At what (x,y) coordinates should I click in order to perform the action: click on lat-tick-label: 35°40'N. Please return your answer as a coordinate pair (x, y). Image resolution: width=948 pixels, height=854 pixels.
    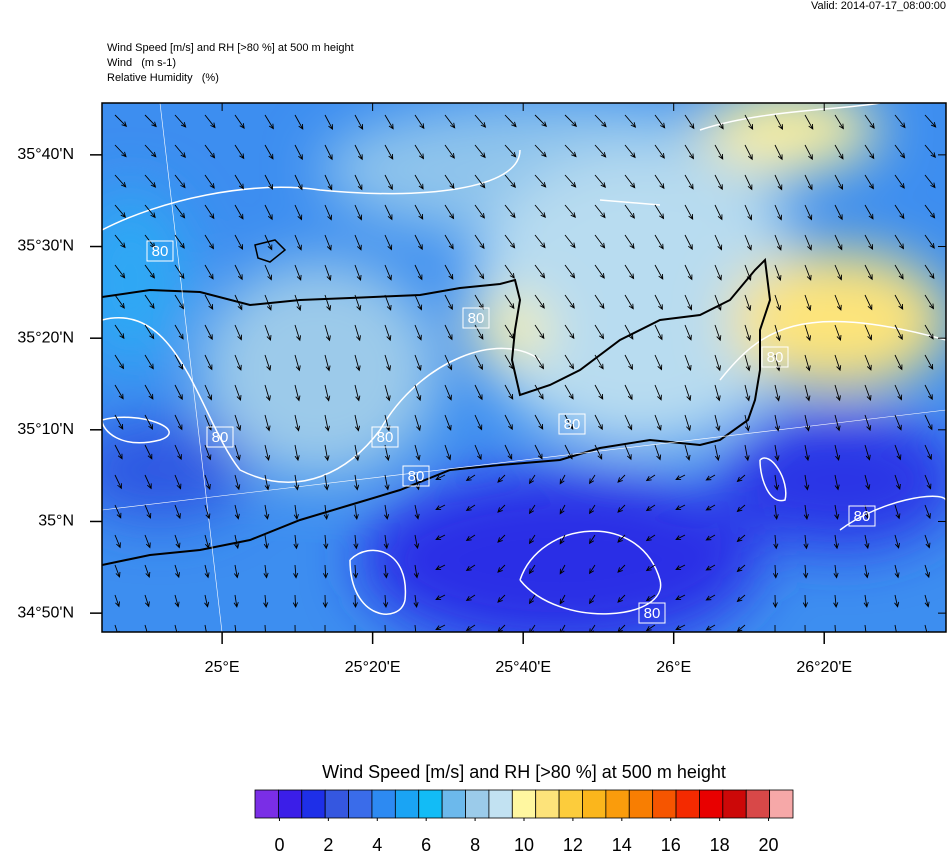
    Looking at the image, I should click on (45, 154).